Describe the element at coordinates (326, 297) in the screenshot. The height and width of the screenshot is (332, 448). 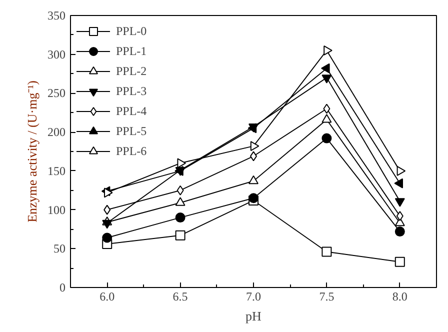
I see `x-tick-label: 7.5` at that location.